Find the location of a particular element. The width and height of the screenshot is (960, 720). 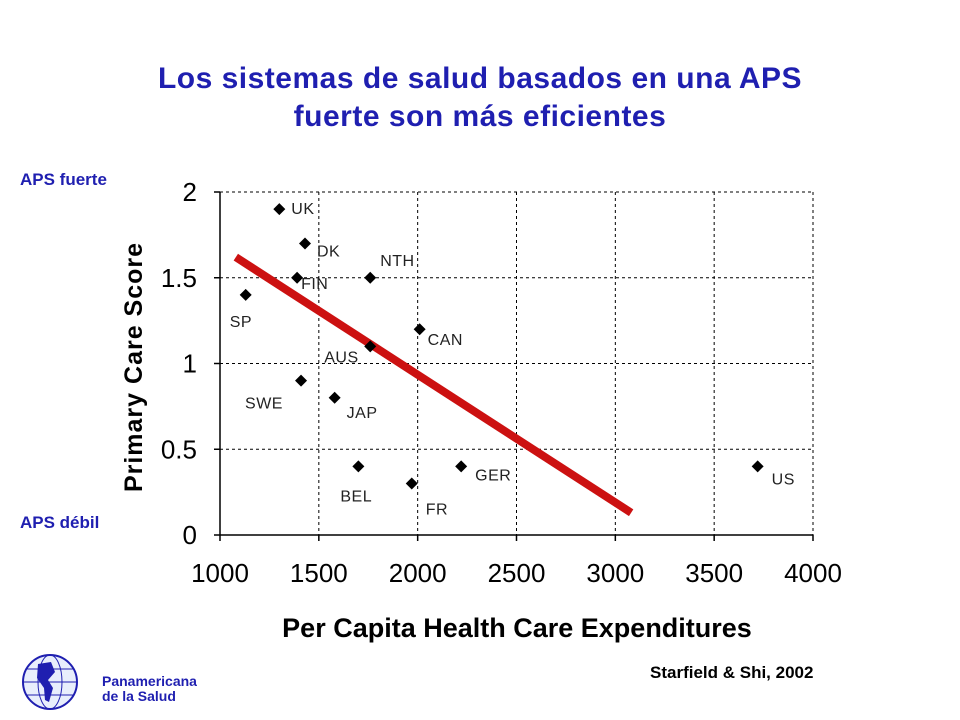

data-point-ger is located at coordinates (461, 466).